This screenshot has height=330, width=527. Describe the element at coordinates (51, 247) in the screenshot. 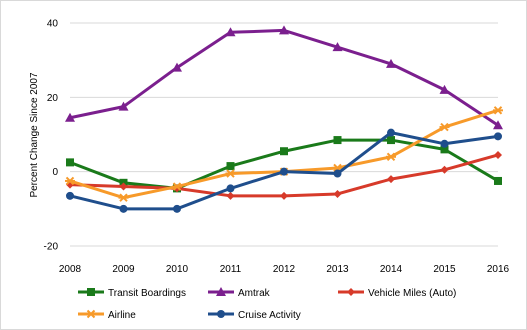

I see `y-tick-label: -20` at that location.